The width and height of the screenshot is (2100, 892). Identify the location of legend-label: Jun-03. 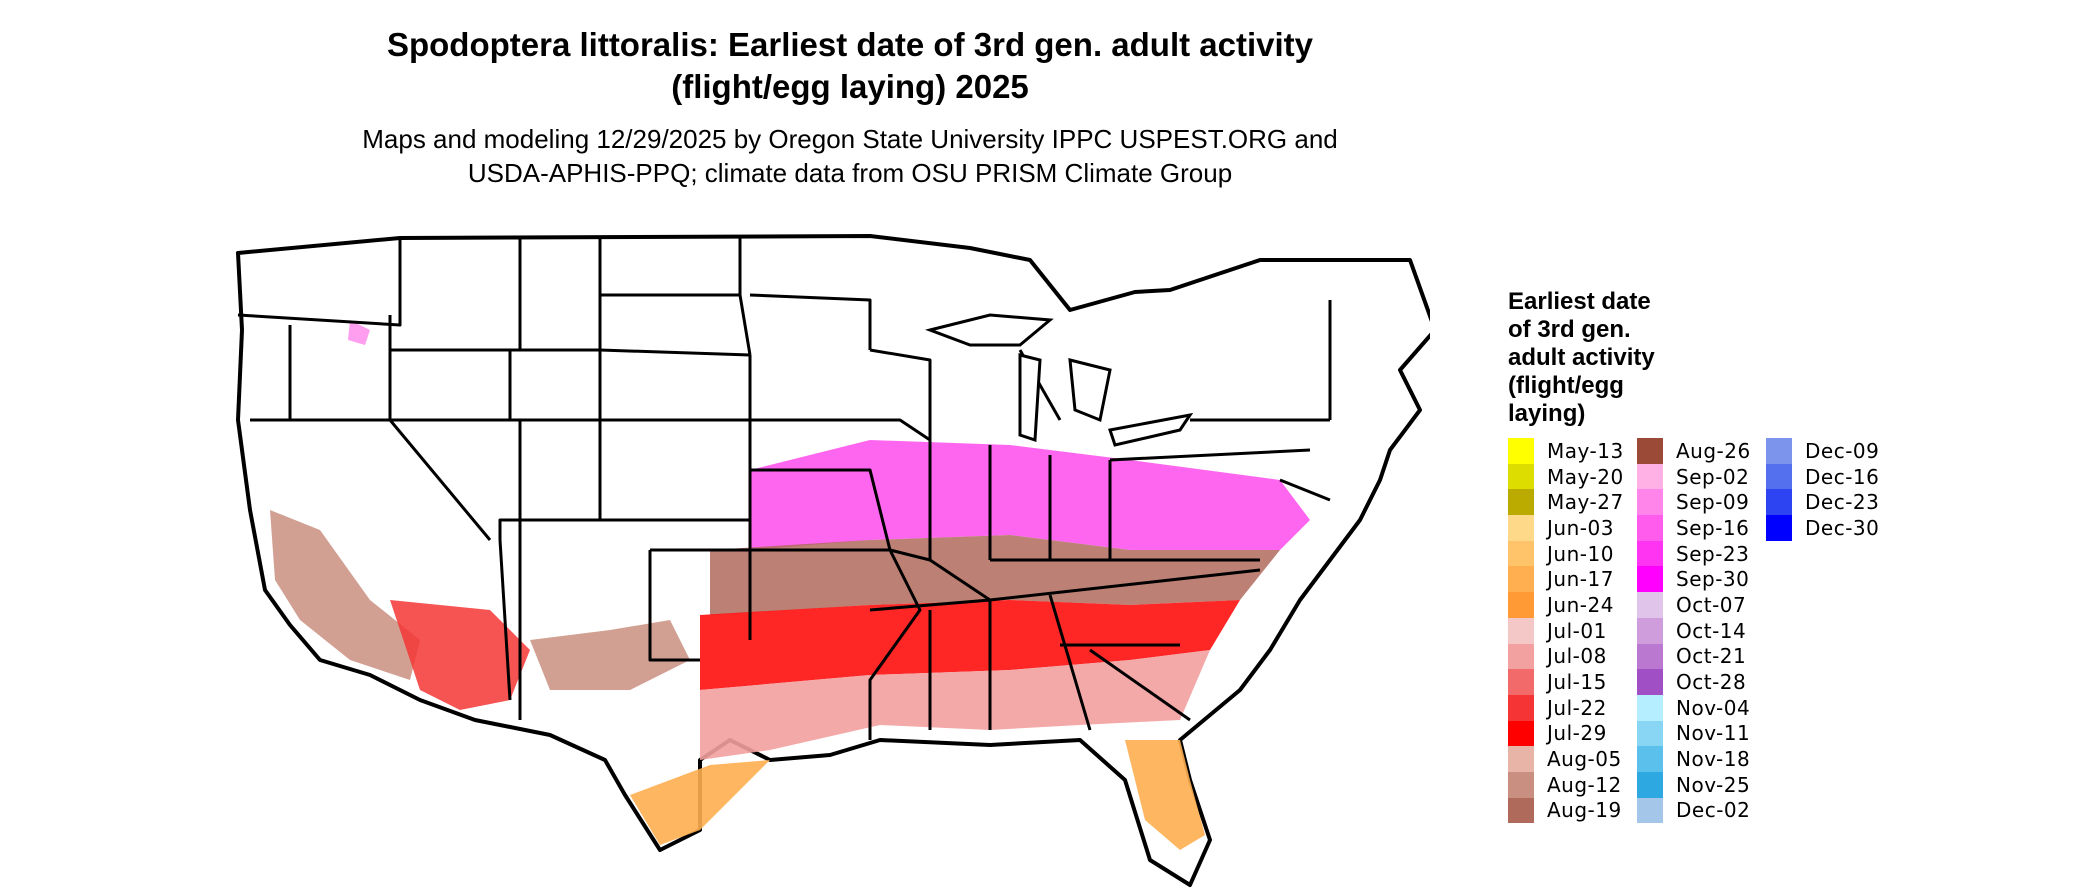
(1580, 527).